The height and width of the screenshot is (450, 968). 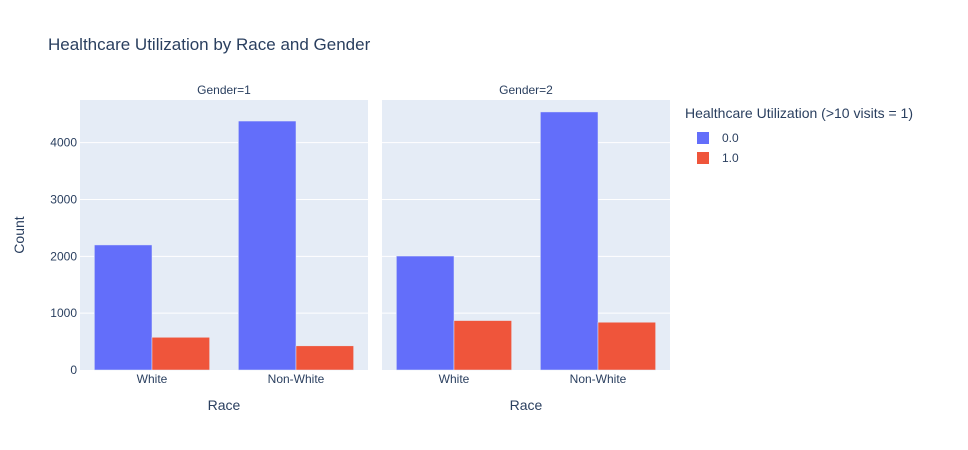 What do you see at coordinates (267, 245) in the screenshot?
I see `bar-Gender-1-non-white-0.0` at bounding box center [267, 245].